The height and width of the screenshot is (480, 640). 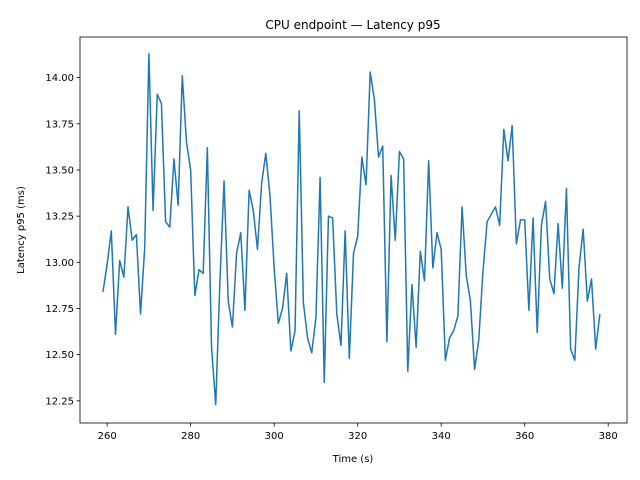 What do you see at coordinates (59, 309) in the screenshot?
I see `y-tick-label: 12.75` at bounding box center [59, 309].